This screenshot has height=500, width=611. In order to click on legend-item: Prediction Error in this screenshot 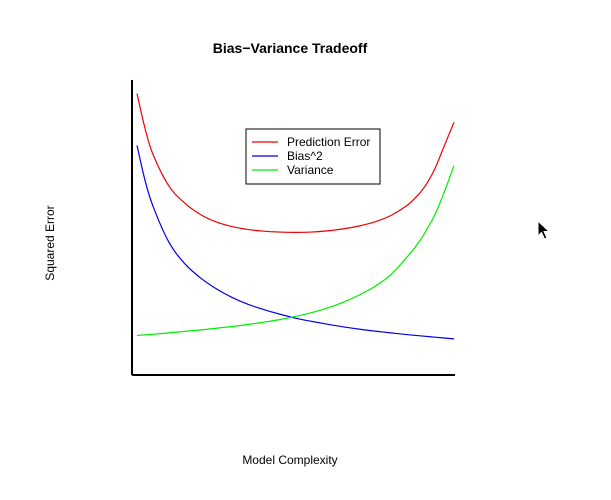, I will do `click(311, 142)`.